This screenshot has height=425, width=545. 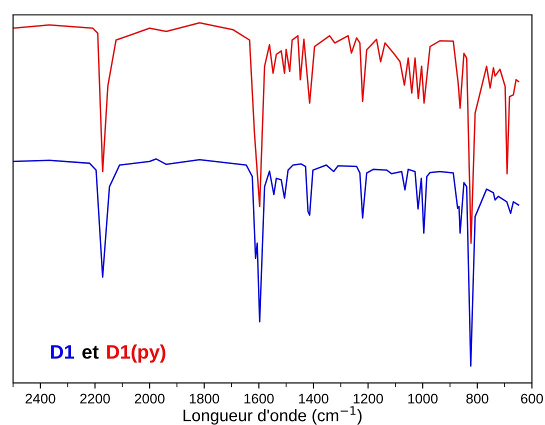 What do you see at coordinates (273, 415) in the screenshot?
I see `x-axis-title: Longueur d'onde (cm$^{−1}$)` at bounding box center [273, 415].